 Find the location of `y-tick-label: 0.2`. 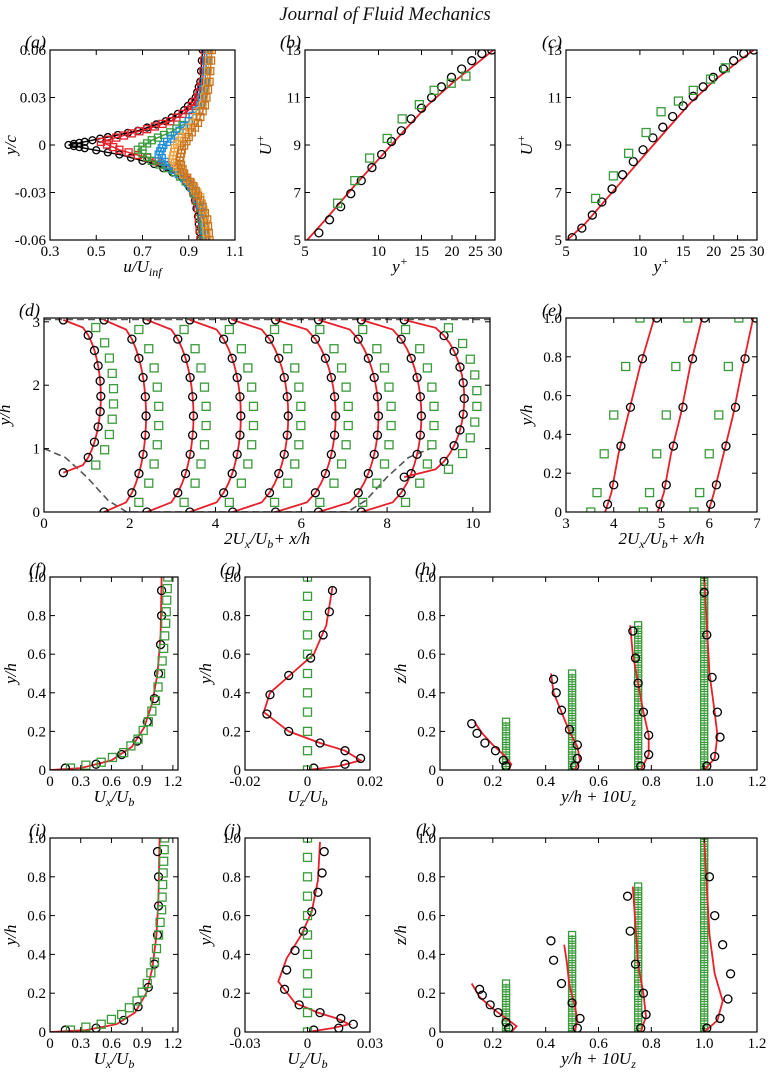

y-tick-label: 0.2 is located at coordinates (36, 994).